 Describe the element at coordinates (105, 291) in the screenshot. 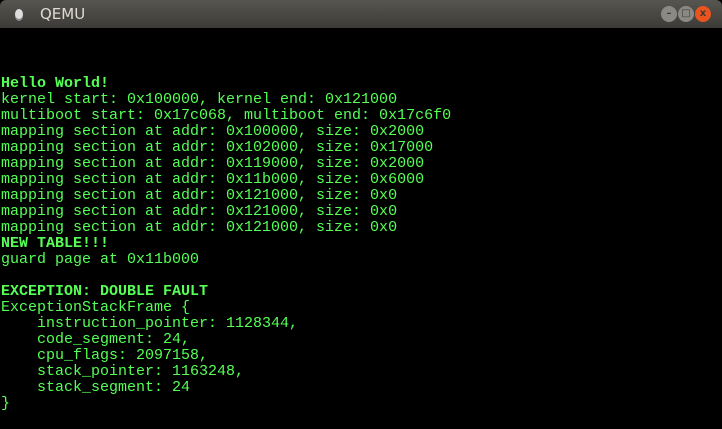

I see `console-line: EXCEPTION: DOUBLE FAULT` at that location.